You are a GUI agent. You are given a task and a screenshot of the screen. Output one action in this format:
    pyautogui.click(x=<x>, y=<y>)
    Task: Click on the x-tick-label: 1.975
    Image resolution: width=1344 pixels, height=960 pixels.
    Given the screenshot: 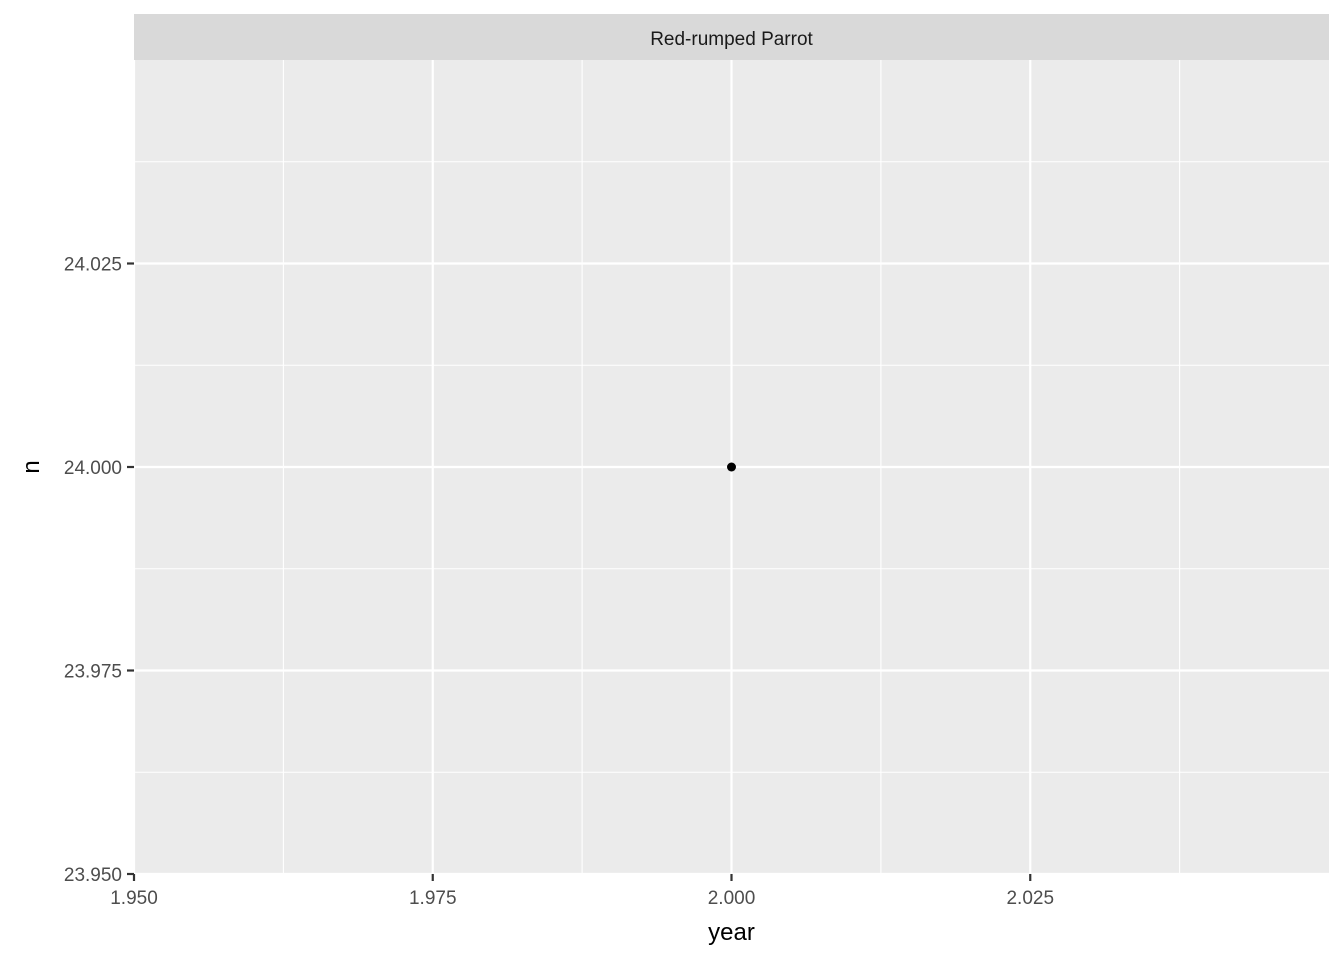 What is the action you would take?
    pyautogui.click(x=433, y=898)
    